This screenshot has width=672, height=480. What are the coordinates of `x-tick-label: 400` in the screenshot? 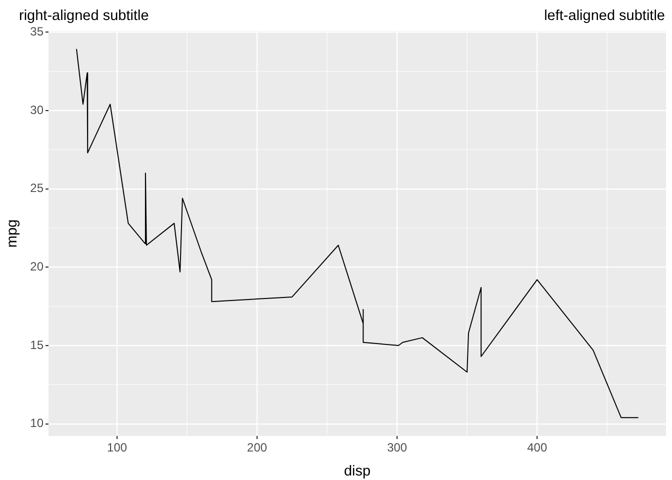 It's located at (537, 447).